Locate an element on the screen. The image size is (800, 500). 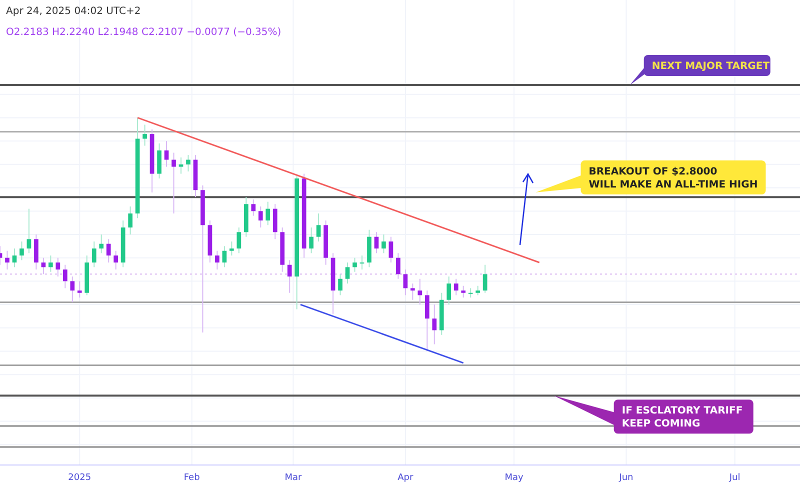
annotation: BREAKOUT OF $2.8000 WILL MAKE AN ALL-TIME HIGH is located at coordinates (673, 178).